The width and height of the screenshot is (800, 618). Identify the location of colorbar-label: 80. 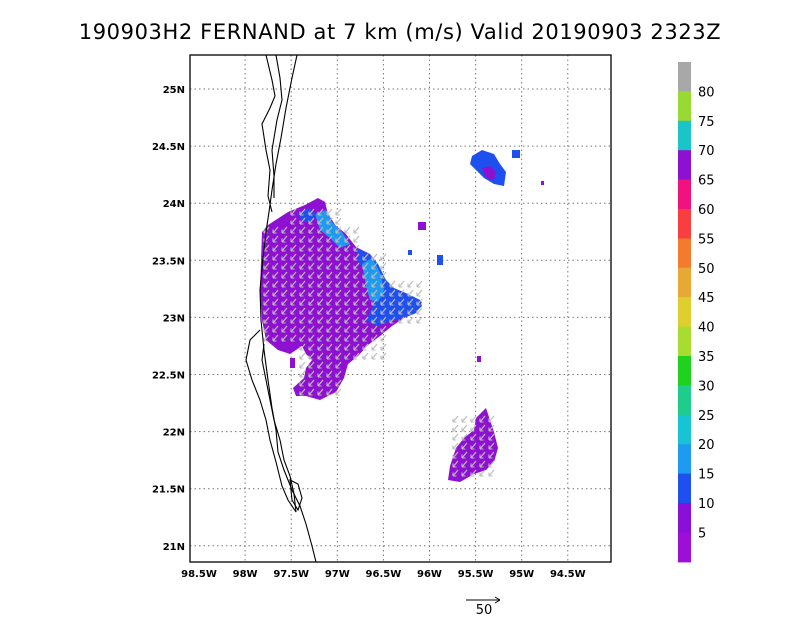
(706, 92).